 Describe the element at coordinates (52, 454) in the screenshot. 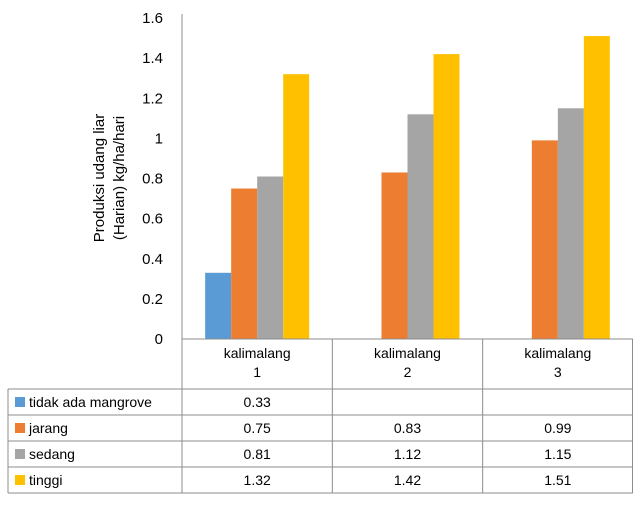

I see `legend-label: sedang` at that location.